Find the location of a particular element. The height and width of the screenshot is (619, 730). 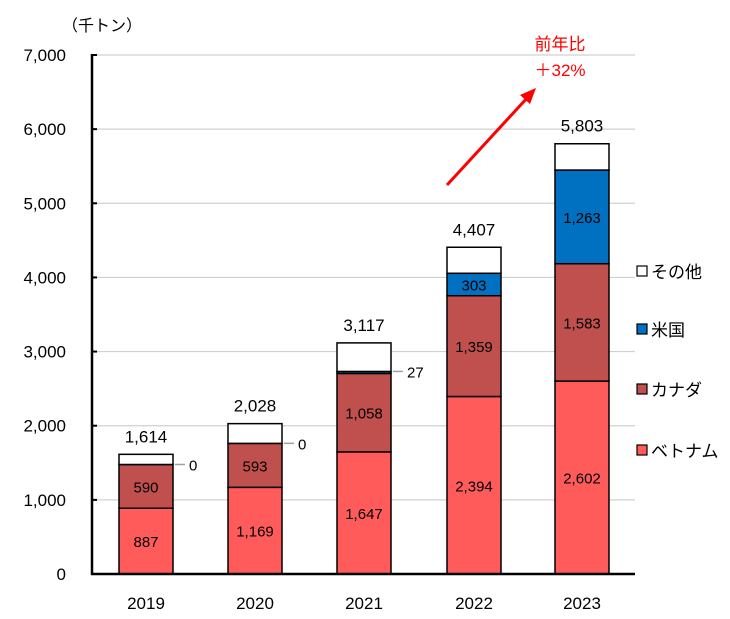

segment-value-label: 1,583 is located at coordinates (582, 323).